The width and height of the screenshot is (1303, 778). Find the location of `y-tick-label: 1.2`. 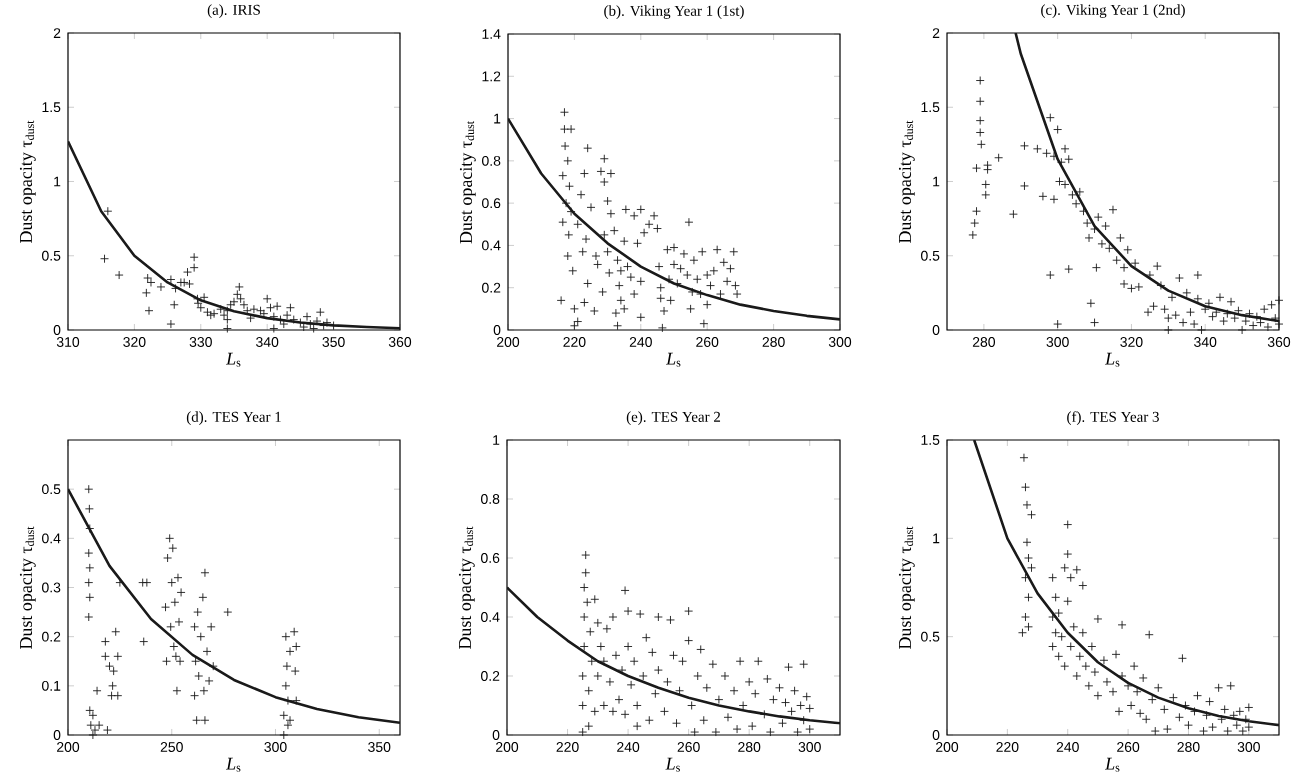

y-tick-label: 1.2 is located at coordinates (491, 76).